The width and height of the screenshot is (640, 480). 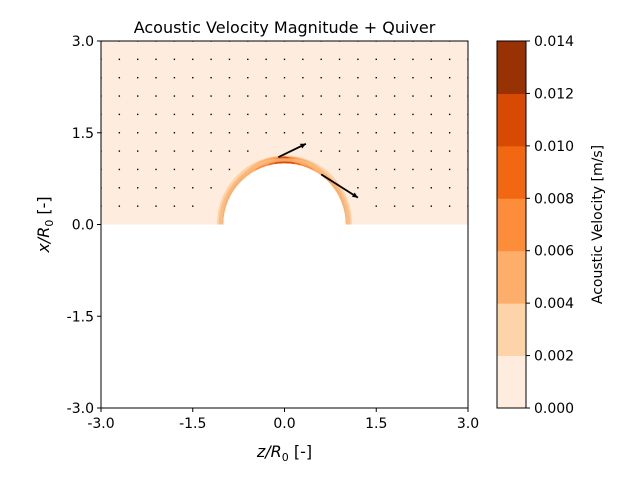 I want to click on x-tick-label: -3.0, so click(x=100, y=424).